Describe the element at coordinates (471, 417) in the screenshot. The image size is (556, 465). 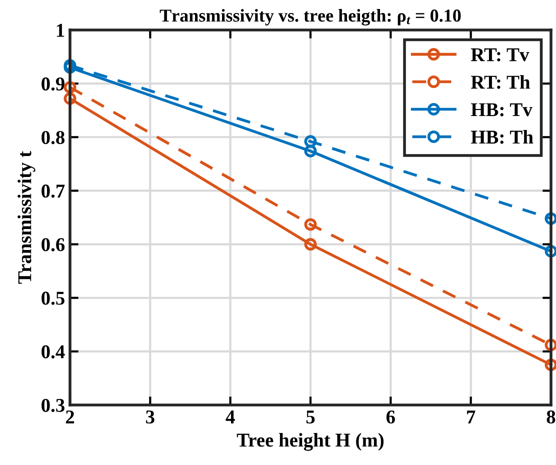
I see `x-tick-label: 7` at that location.